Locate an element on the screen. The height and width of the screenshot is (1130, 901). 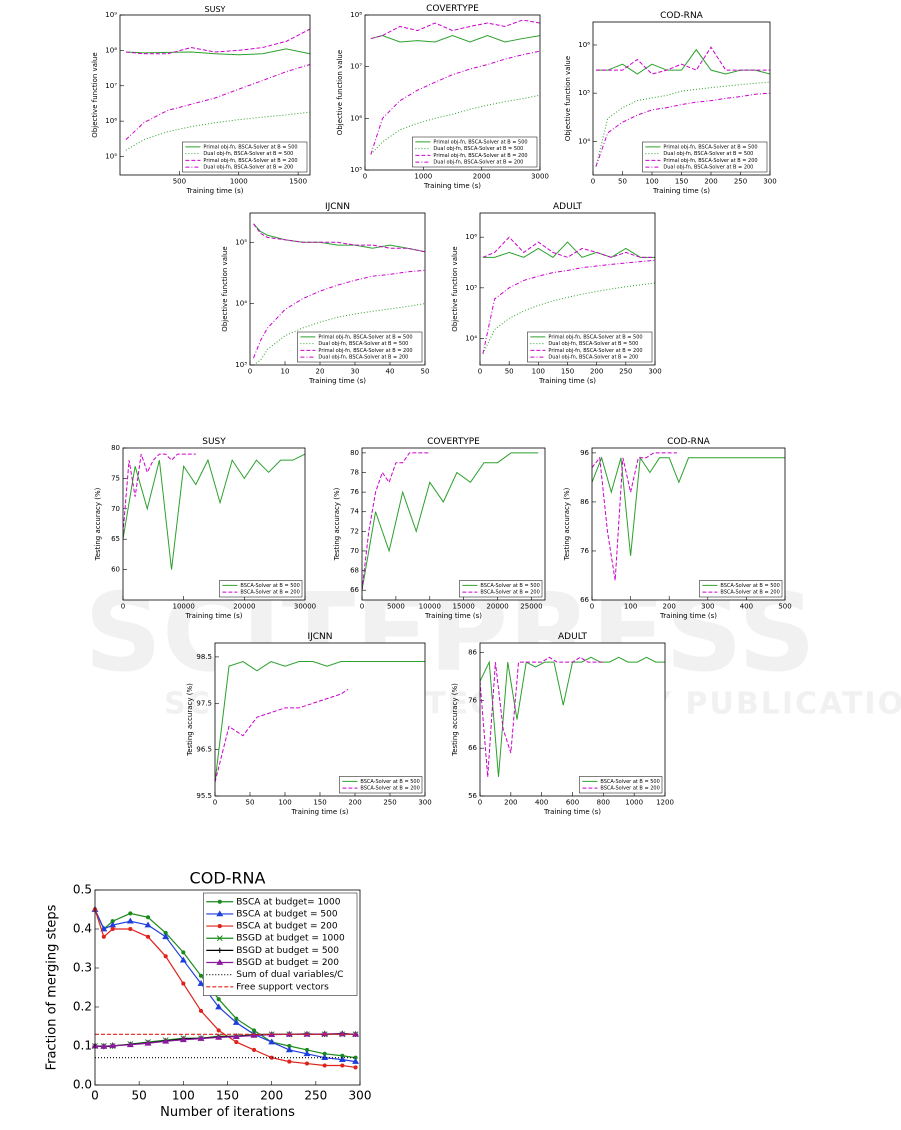
x-tick-label: 400 is located at coordinates (746, 606).